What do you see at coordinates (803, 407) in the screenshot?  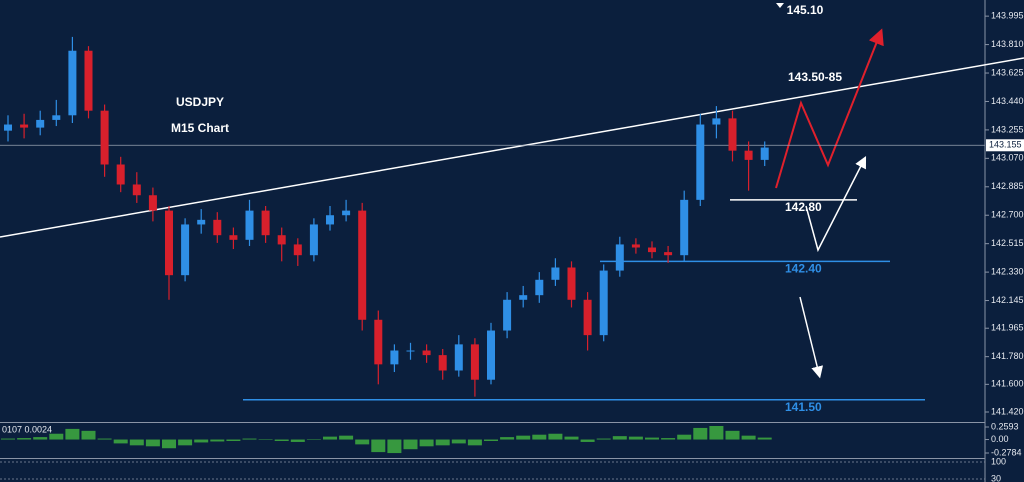 I see `level-label: 141.50` at bounding box center [803, 407].